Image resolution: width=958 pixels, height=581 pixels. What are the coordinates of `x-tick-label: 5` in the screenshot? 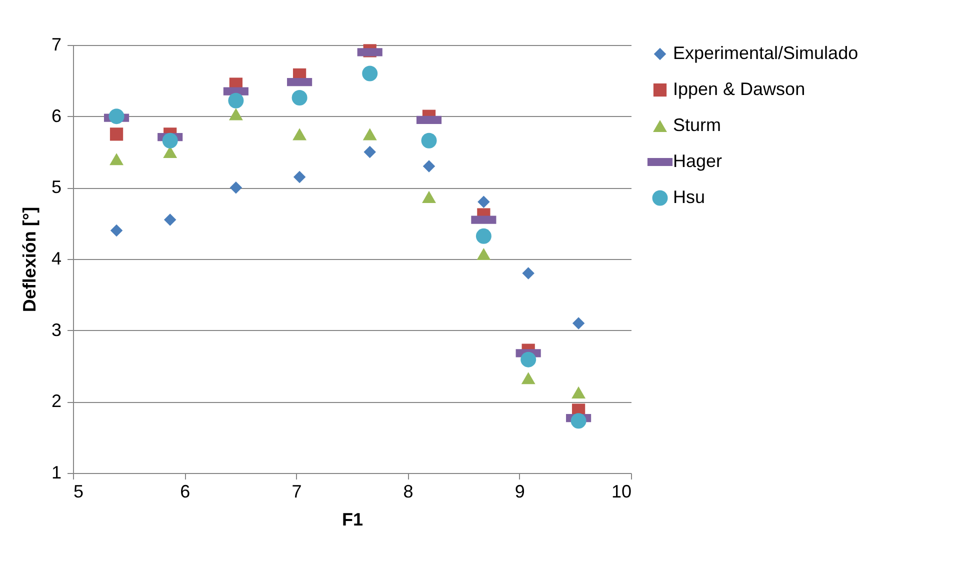 It's located at (79, 492).